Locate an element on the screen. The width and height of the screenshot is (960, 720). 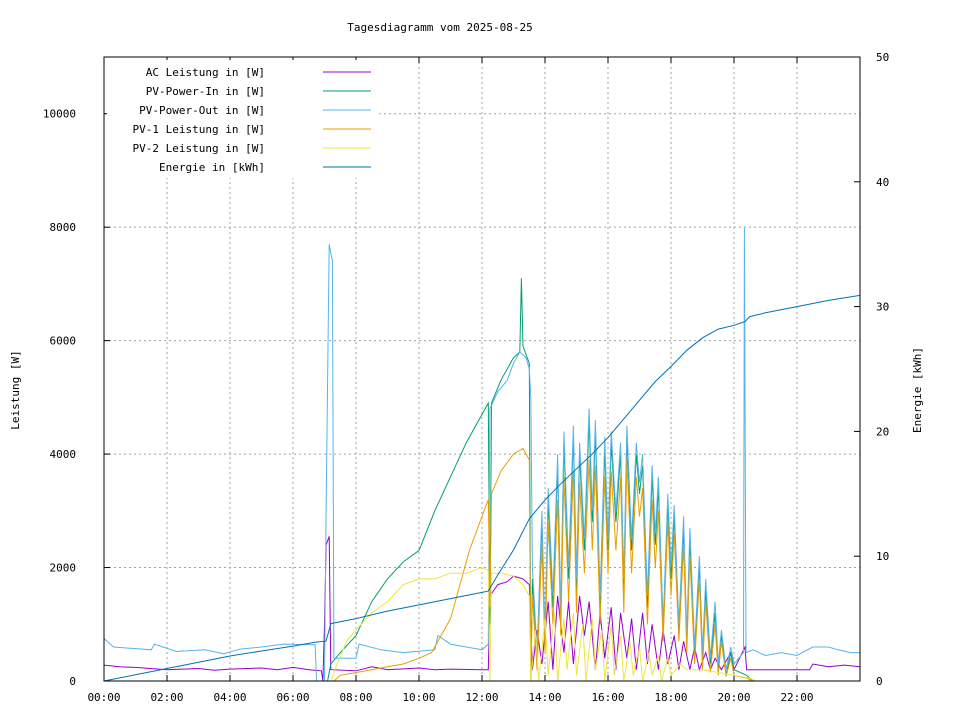
legend-label: AC Leistung in [W] is located at coordinates (205, 72).